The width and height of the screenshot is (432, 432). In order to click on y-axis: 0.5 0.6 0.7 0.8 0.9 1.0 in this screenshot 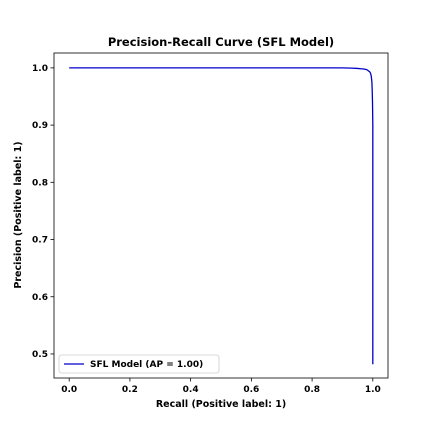, I will do `click(43, 212)`.